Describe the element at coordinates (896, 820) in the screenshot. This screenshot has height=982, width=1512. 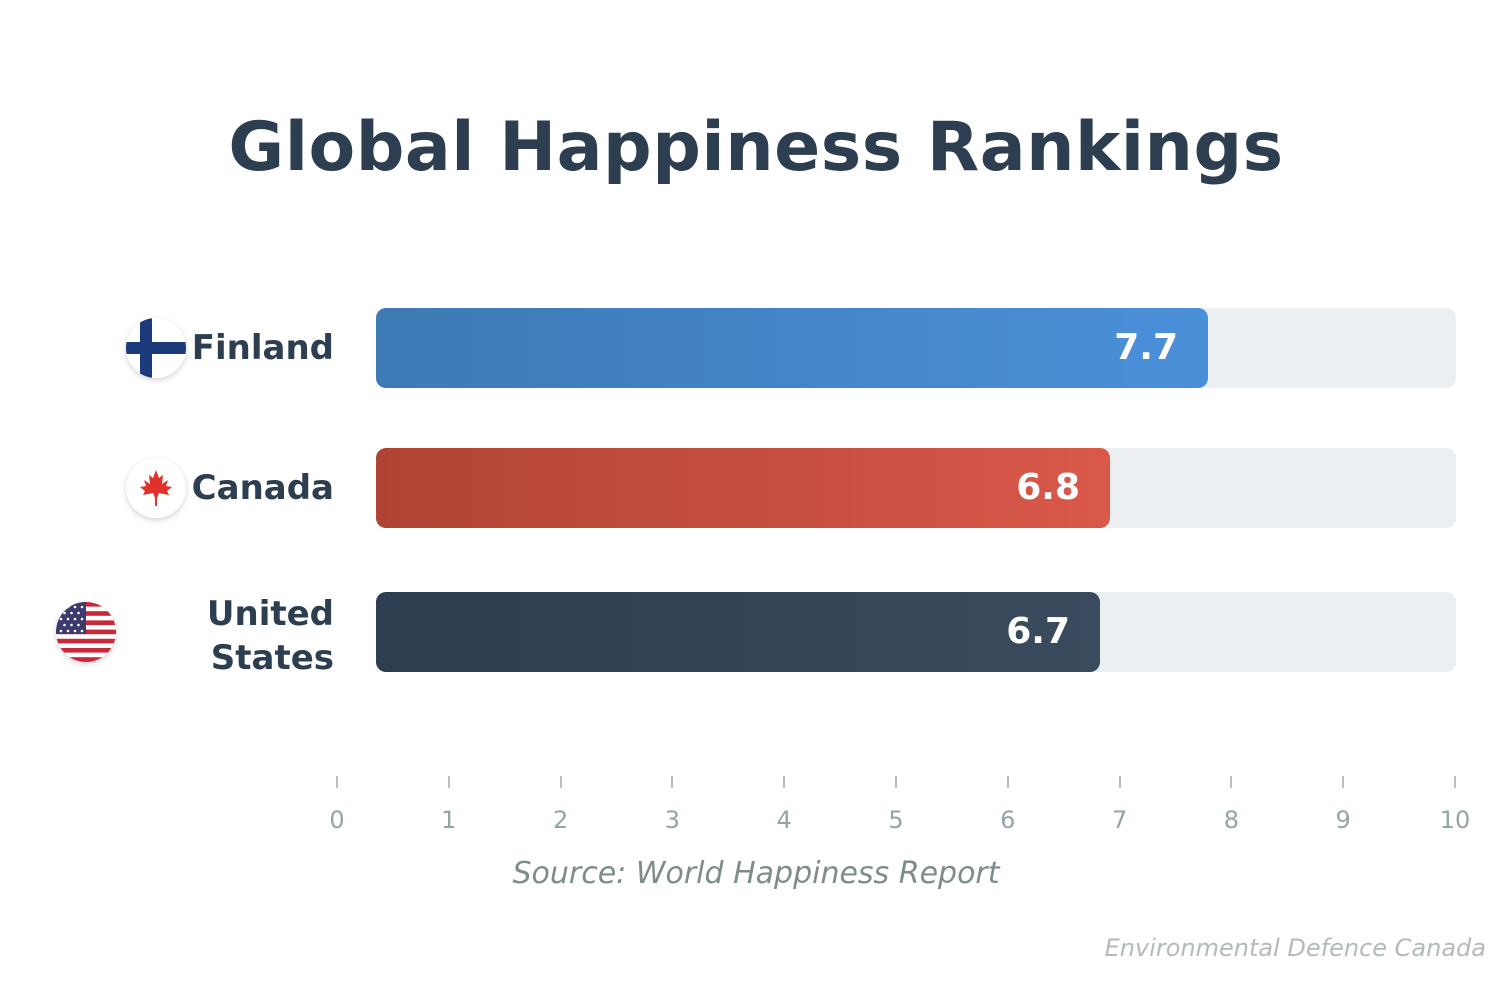
I see `x-tick-label: 5` at that location.